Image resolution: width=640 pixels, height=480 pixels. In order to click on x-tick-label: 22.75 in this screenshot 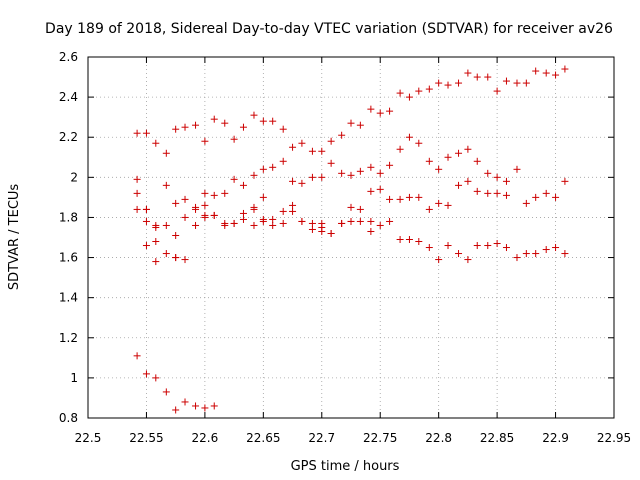, I will do `click(380, 438)`.